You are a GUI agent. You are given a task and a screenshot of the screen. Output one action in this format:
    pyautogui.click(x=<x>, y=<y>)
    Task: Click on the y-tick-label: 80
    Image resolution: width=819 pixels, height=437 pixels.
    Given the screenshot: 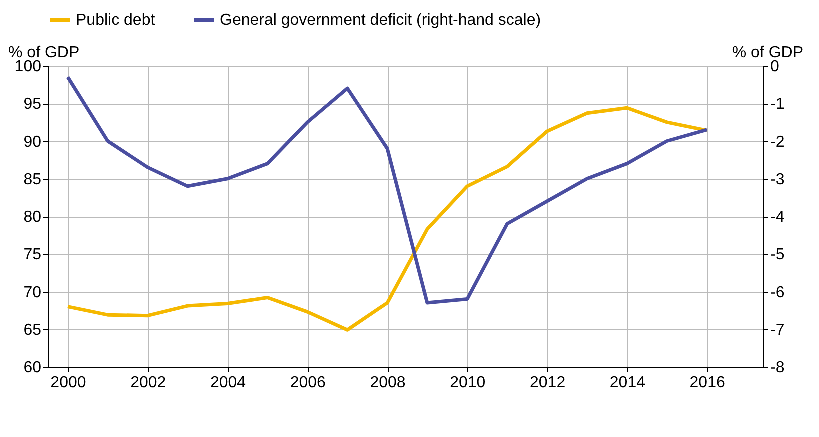 What is the action you would take?
    pyautogui.click(x=33, y=217)
    